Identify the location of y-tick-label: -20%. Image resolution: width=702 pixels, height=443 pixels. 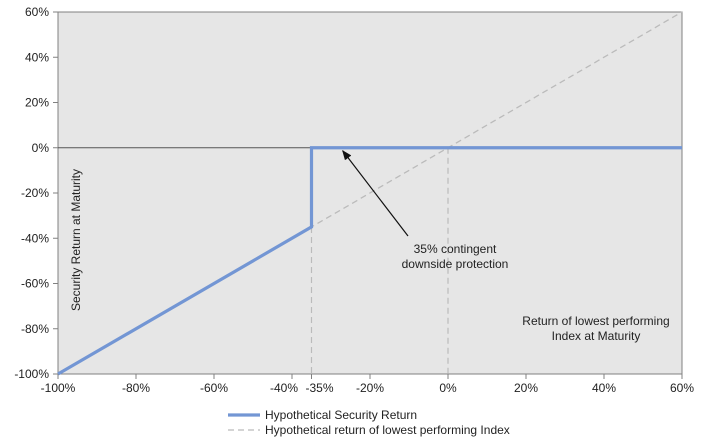
(35, 193).